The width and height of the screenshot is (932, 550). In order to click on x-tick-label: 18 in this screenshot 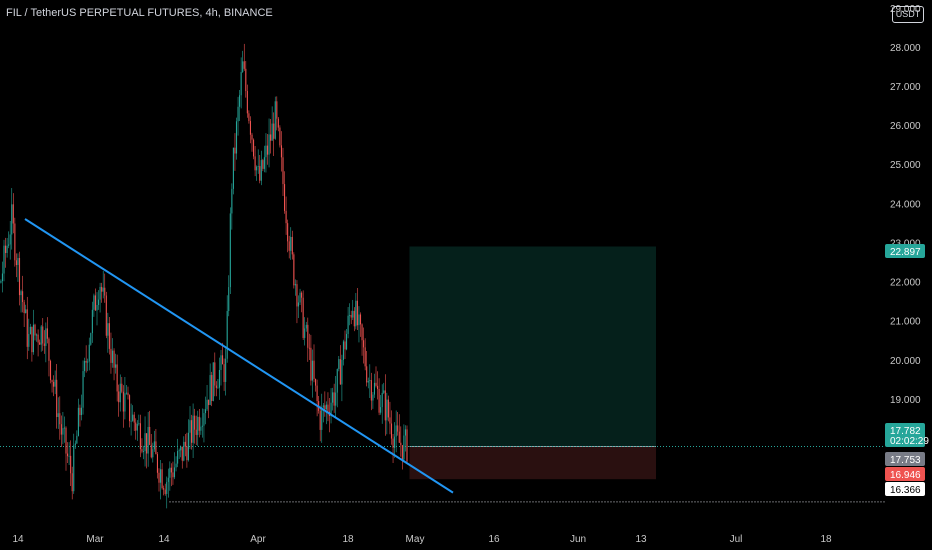, I will do `click(826, 539)`.